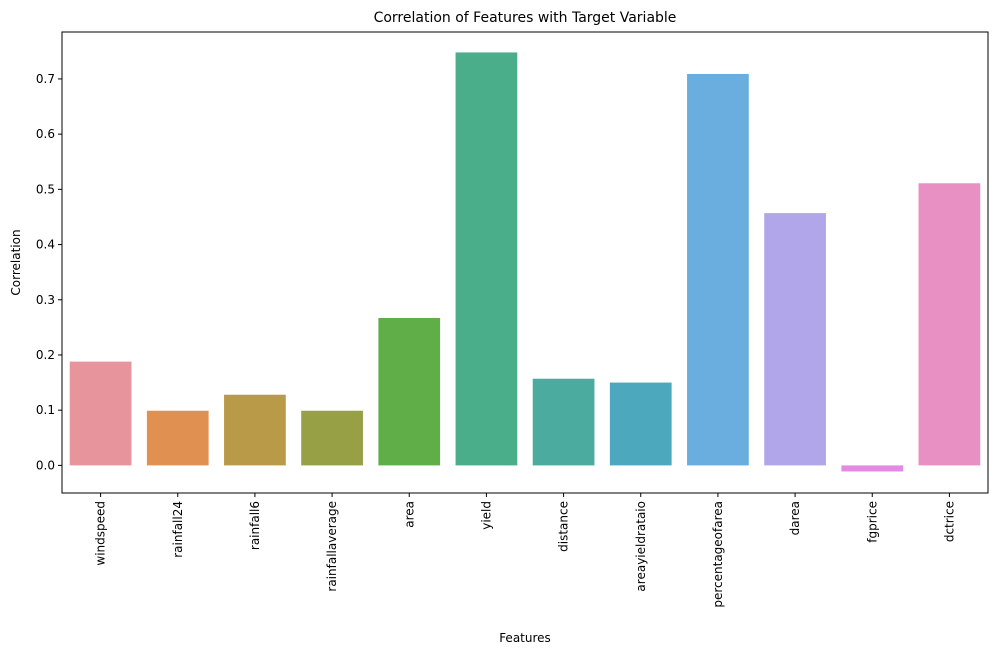 The width and height of the screenshot is (1001, 659). Describe the element at coordinates (45, 355) in the screenshot. I see `y-tick-label: 0.2` at that location.